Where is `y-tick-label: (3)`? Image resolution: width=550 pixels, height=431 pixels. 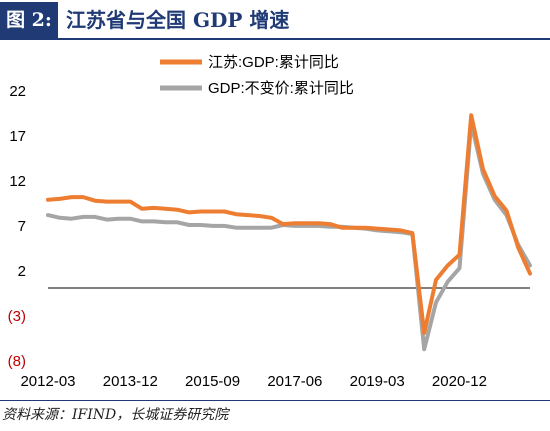
y-tick-label: (3) is located at coordinates (17, 316).